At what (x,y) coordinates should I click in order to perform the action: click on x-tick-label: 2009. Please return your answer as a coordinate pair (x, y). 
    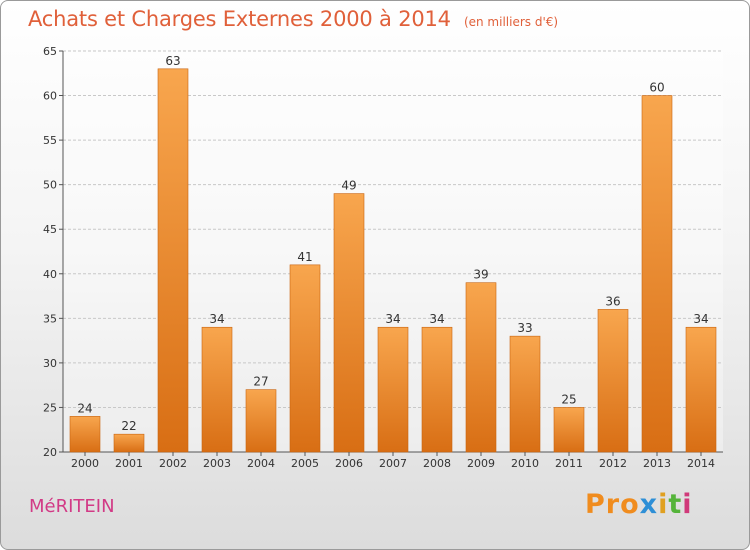
    Looking at the image, I should click on (481, 463).